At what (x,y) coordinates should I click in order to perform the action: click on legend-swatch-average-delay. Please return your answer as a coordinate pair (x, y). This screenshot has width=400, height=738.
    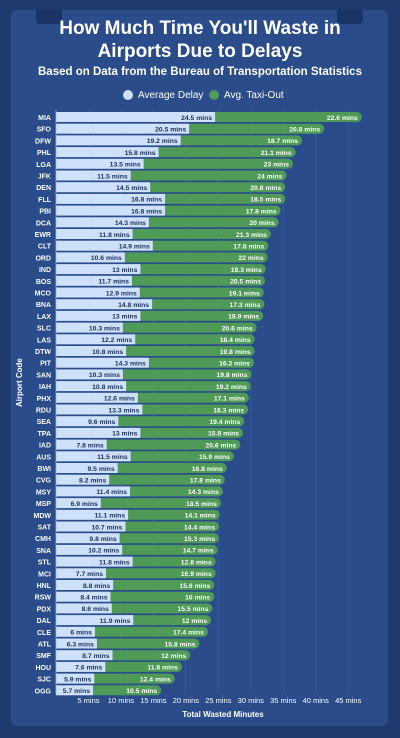
    Looking at the image, I should click on (128, 95).